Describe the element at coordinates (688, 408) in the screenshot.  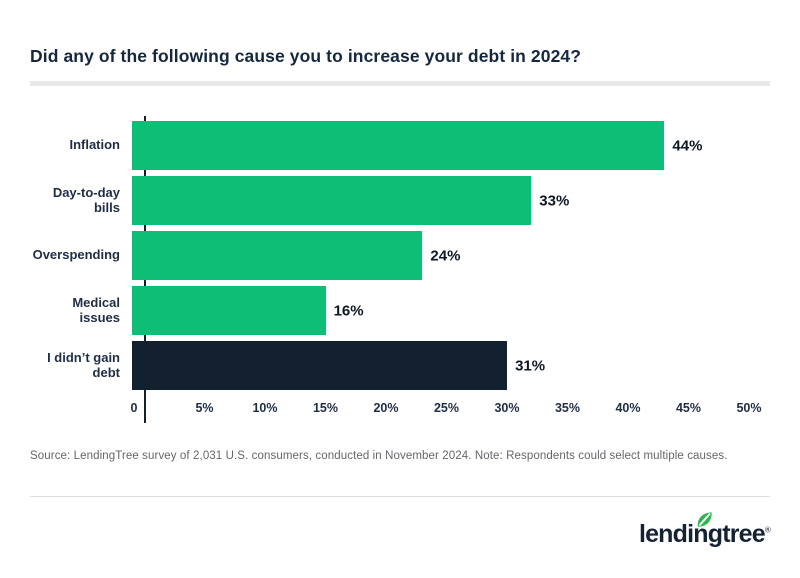
I see `x-tick-label: 45%` at that location.